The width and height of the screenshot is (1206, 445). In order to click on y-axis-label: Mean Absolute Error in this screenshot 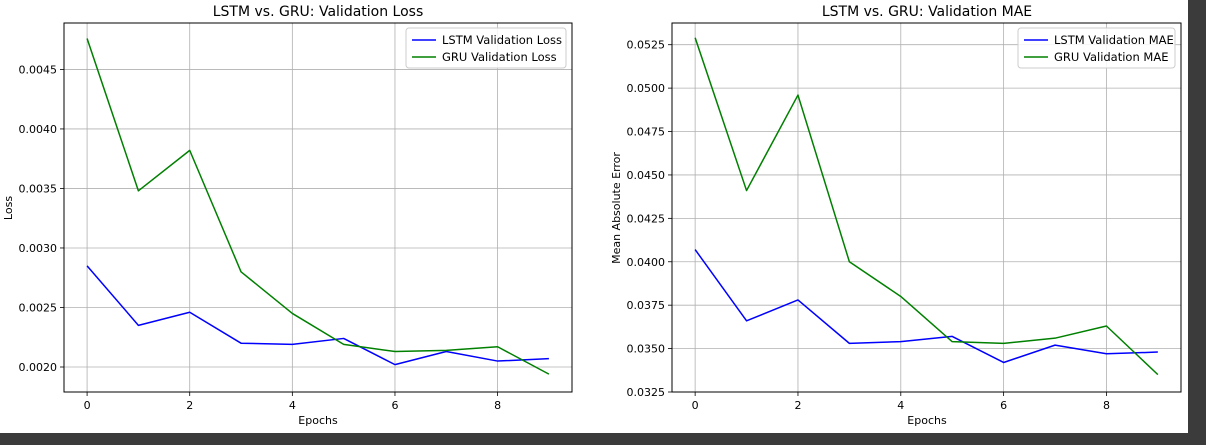, I will do `click(616, 208)`.